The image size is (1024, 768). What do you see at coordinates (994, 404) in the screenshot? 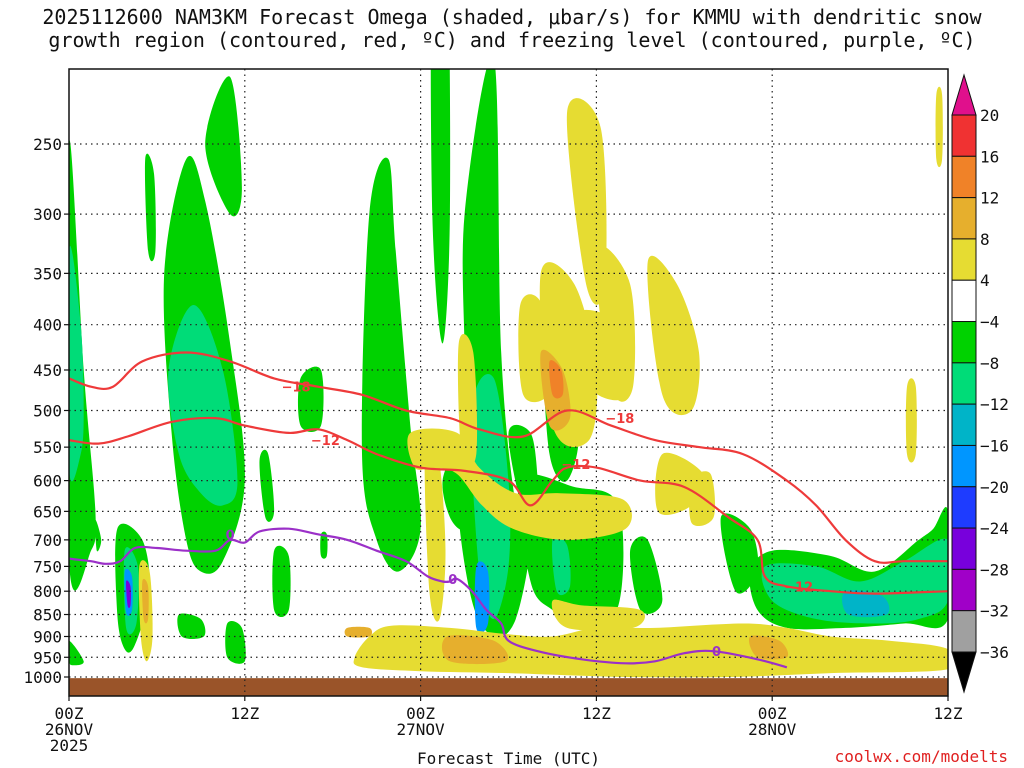
I see `colorbar-level-label: −12` at bounding box center [994, 404].